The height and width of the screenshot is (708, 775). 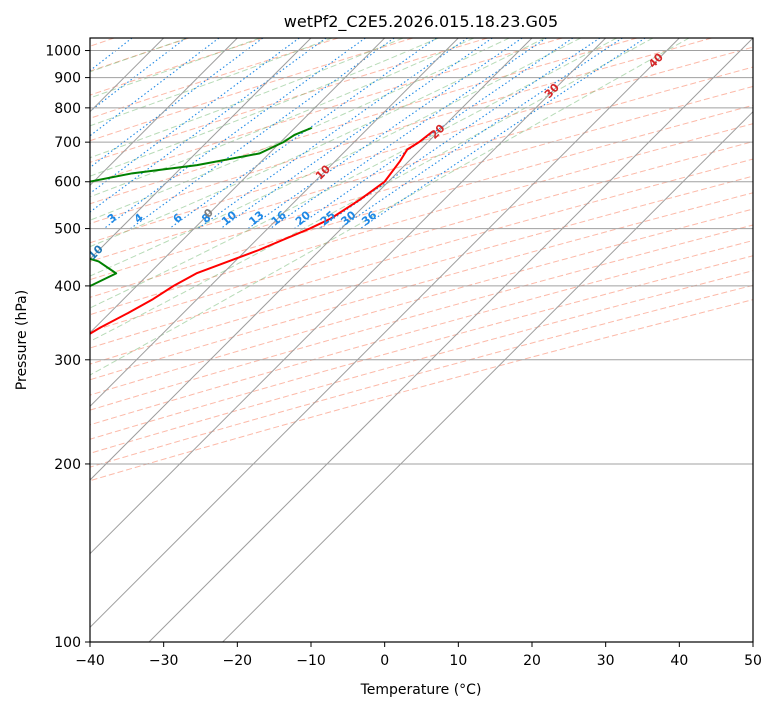 What do you see at coordinates (421, 690) in the screenshot?
I see `x-axis-title: Temperature (°C)` at bounding box center [421, 690].